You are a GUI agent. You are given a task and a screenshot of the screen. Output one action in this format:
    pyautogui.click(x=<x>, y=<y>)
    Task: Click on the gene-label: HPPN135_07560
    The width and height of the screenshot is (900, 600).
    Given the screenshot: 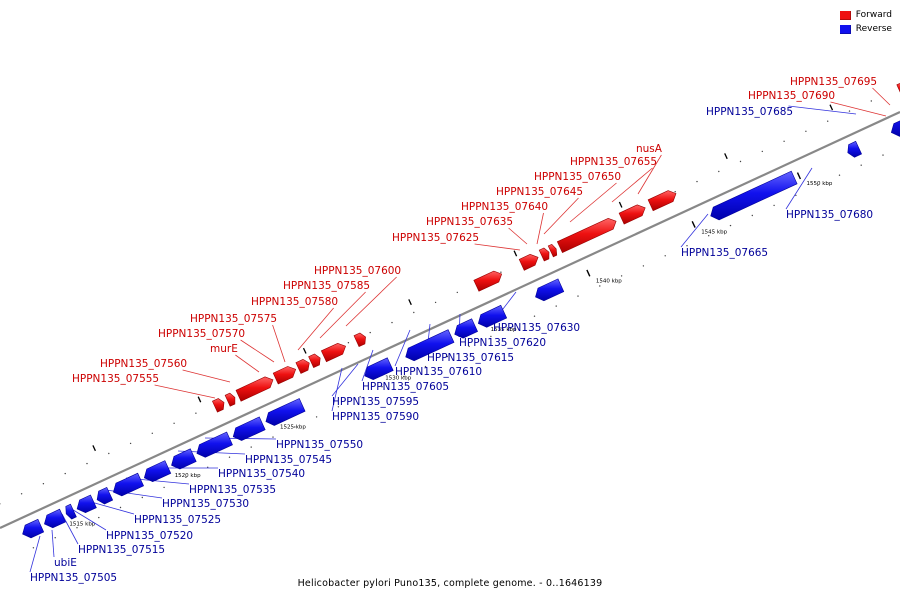 What is the action you would take?
    pyautogui.click(x=143, y=364)
    